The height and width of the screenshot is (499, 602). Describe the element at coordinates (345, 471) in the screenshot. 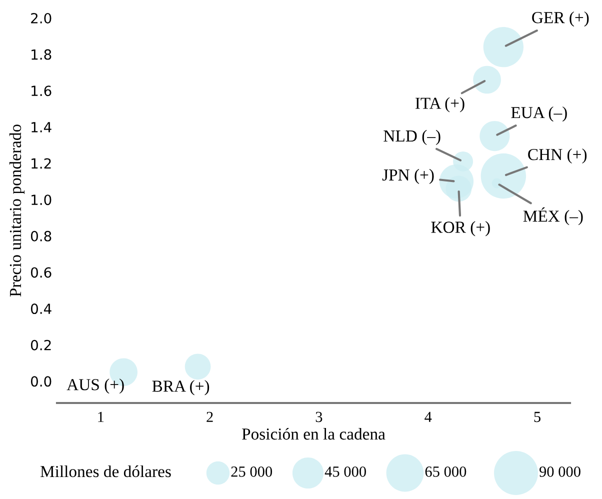

I see `legend-label: 45 000` at that location.